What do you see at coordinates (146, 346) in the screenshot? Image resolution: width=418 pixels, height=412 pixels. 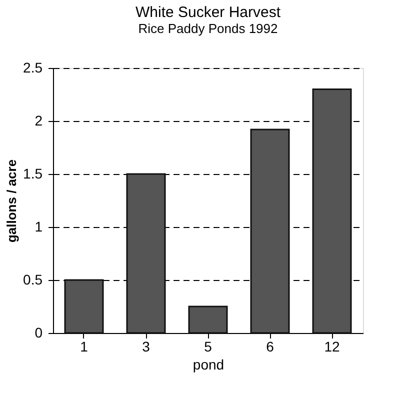 I see `x-tick-label: 3` at bounding box center [146, 346].